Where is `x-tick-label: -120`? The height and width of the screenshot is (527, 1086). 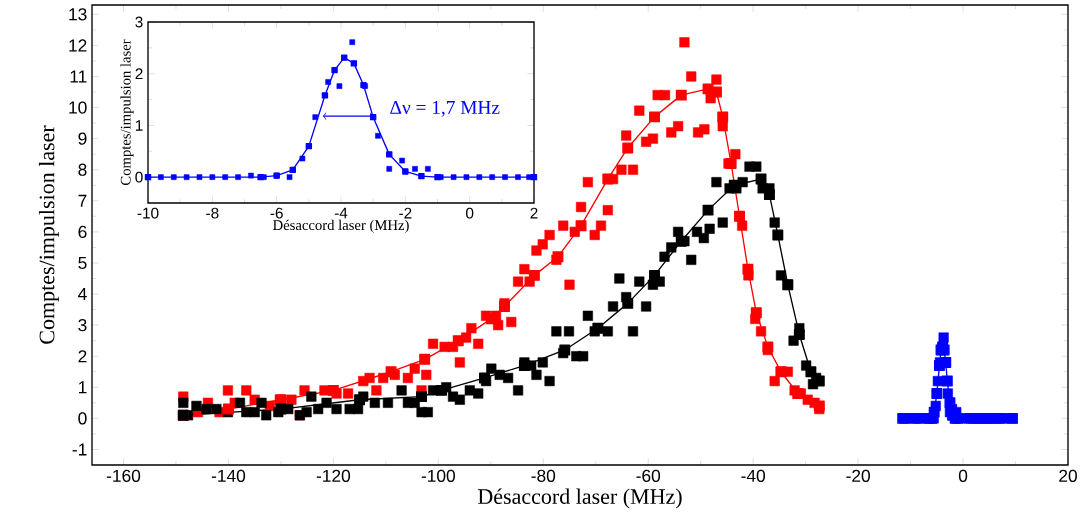 x-tick-label: -120 is located at coordinates (333, 475).